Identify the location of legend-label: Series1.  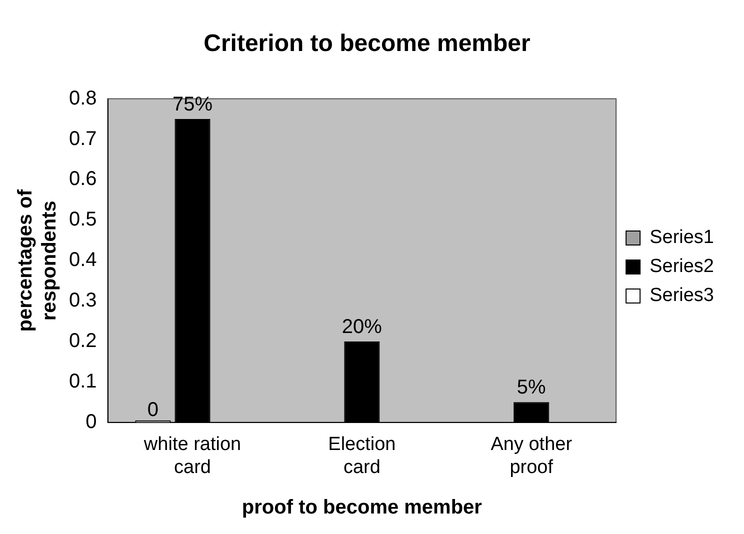
(682, 237).